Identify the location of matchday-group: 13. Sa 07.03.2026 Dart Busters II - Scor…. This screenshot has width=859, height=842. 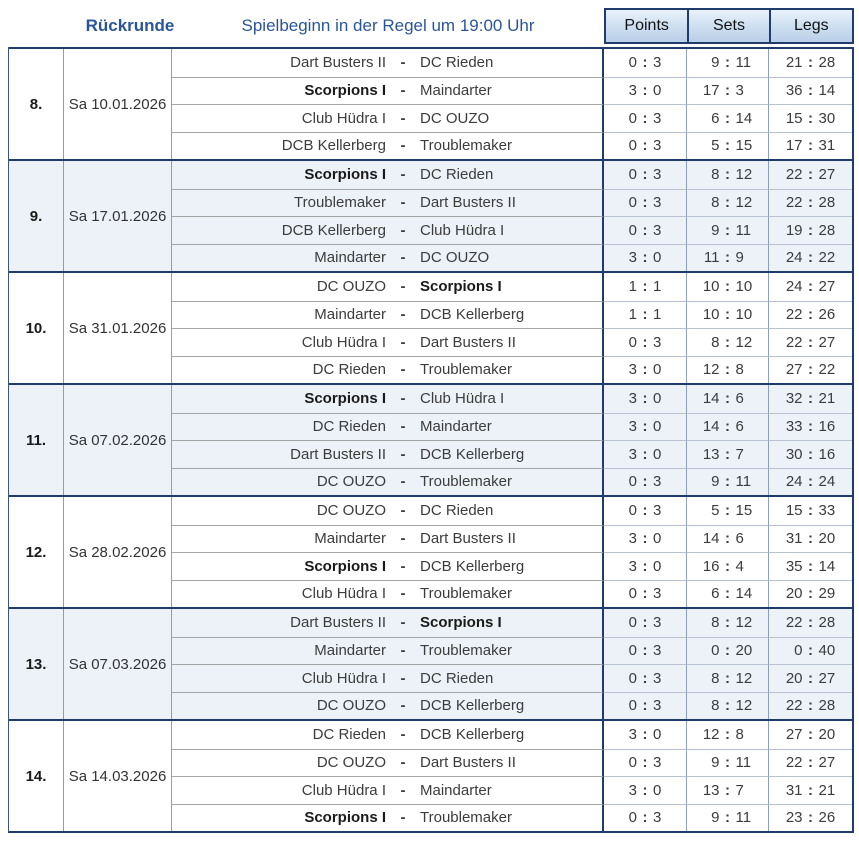
(430, 663).